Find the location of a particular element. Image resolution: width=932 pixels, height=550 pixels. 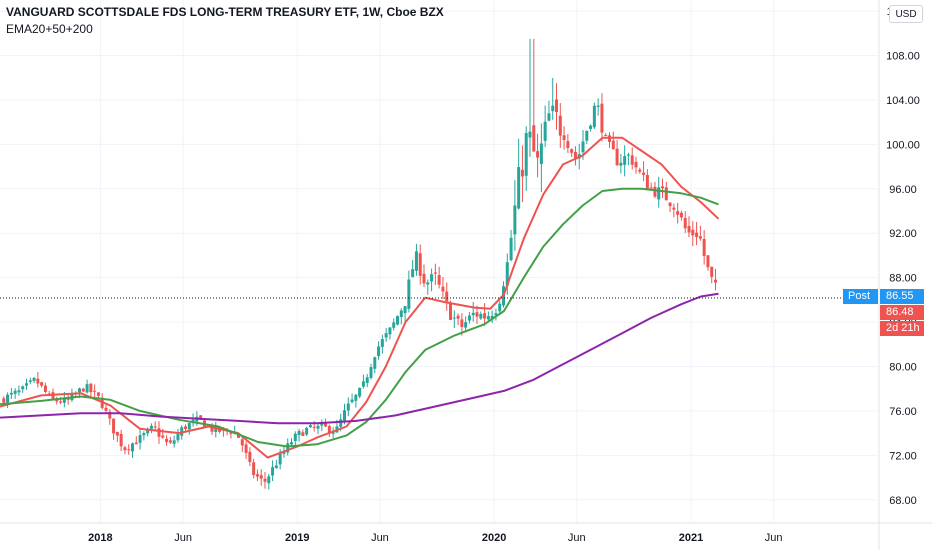

time-axis: 2018 Jun 2019 Jun 2020 Jun 2021 Jun is located at coordinates (435, 538).